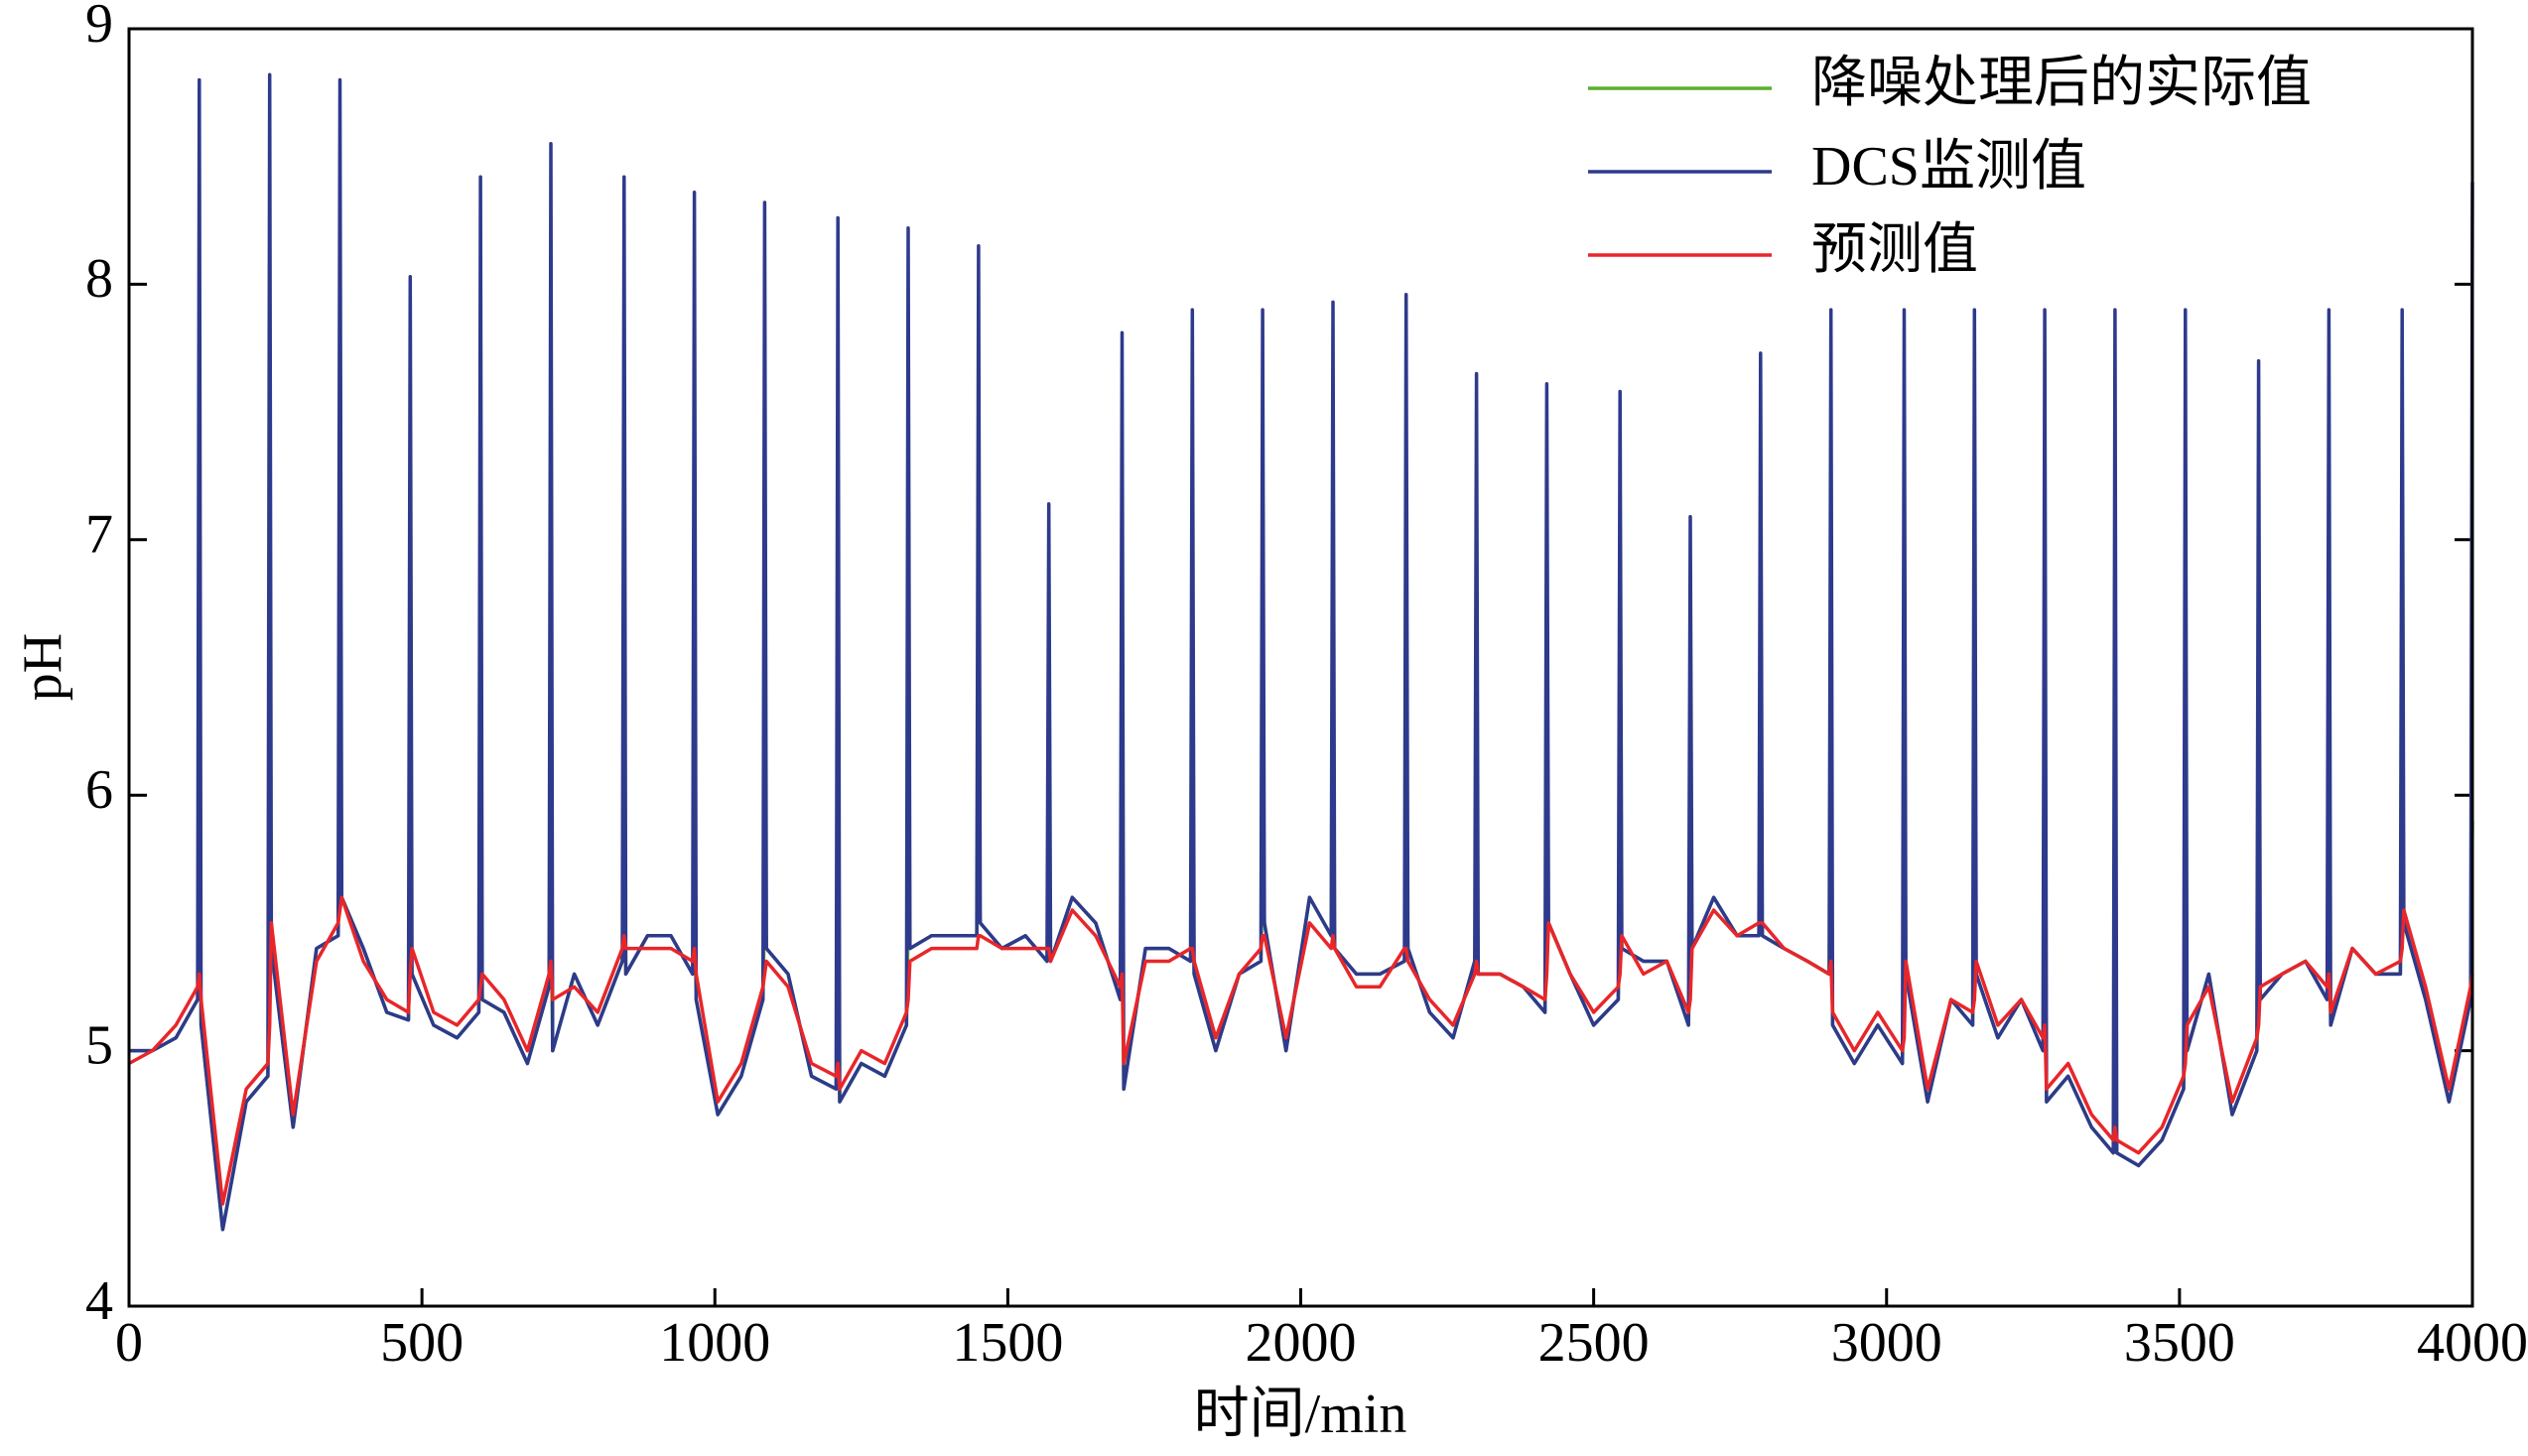 This screenshot has height=1456, width=2528. What do you see at coordinates (42, 667) in the screenshot?
I see `y-axis-label: pH` at bounding box center [42, 667].